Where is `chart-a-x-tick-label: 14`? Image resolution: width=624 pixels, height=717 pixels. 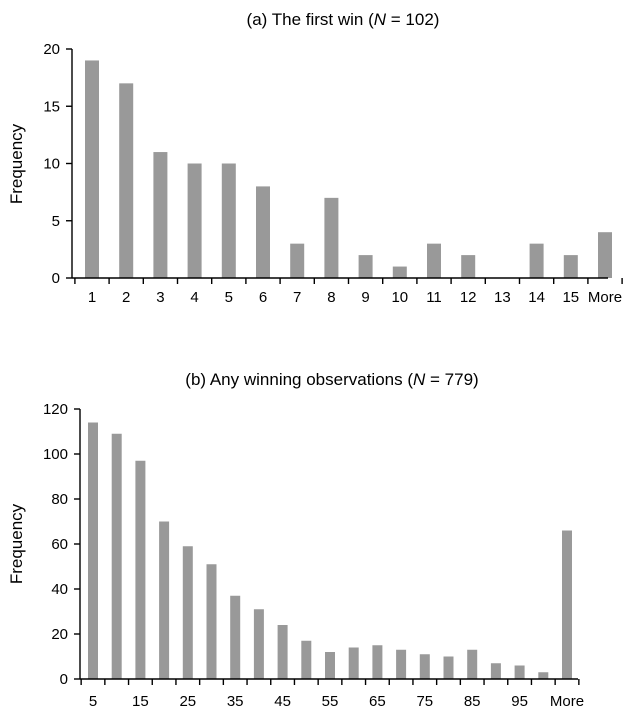 chart-a-x-tick-label: 14 is located at coordinates (536, 297).